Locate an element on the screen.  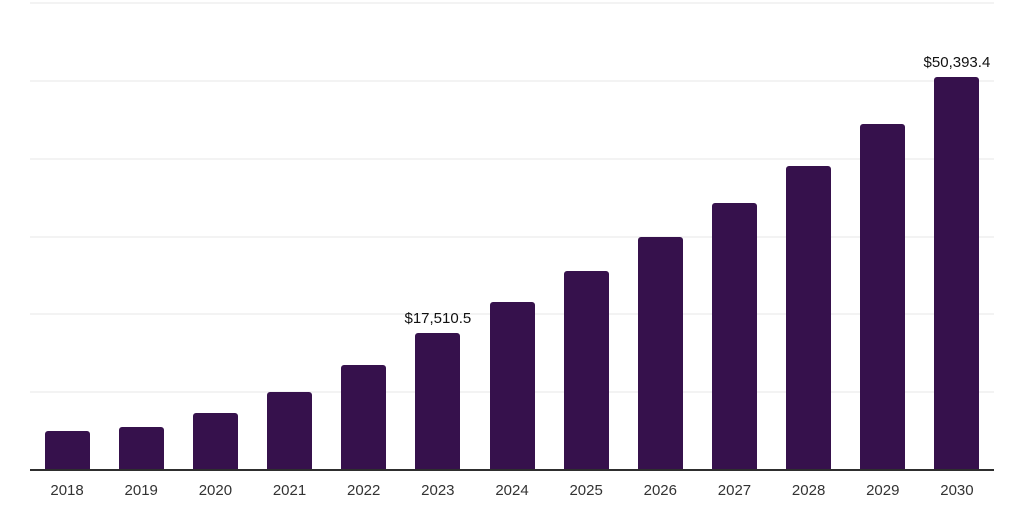
bar-2029 is located at coordinates (883, 296).